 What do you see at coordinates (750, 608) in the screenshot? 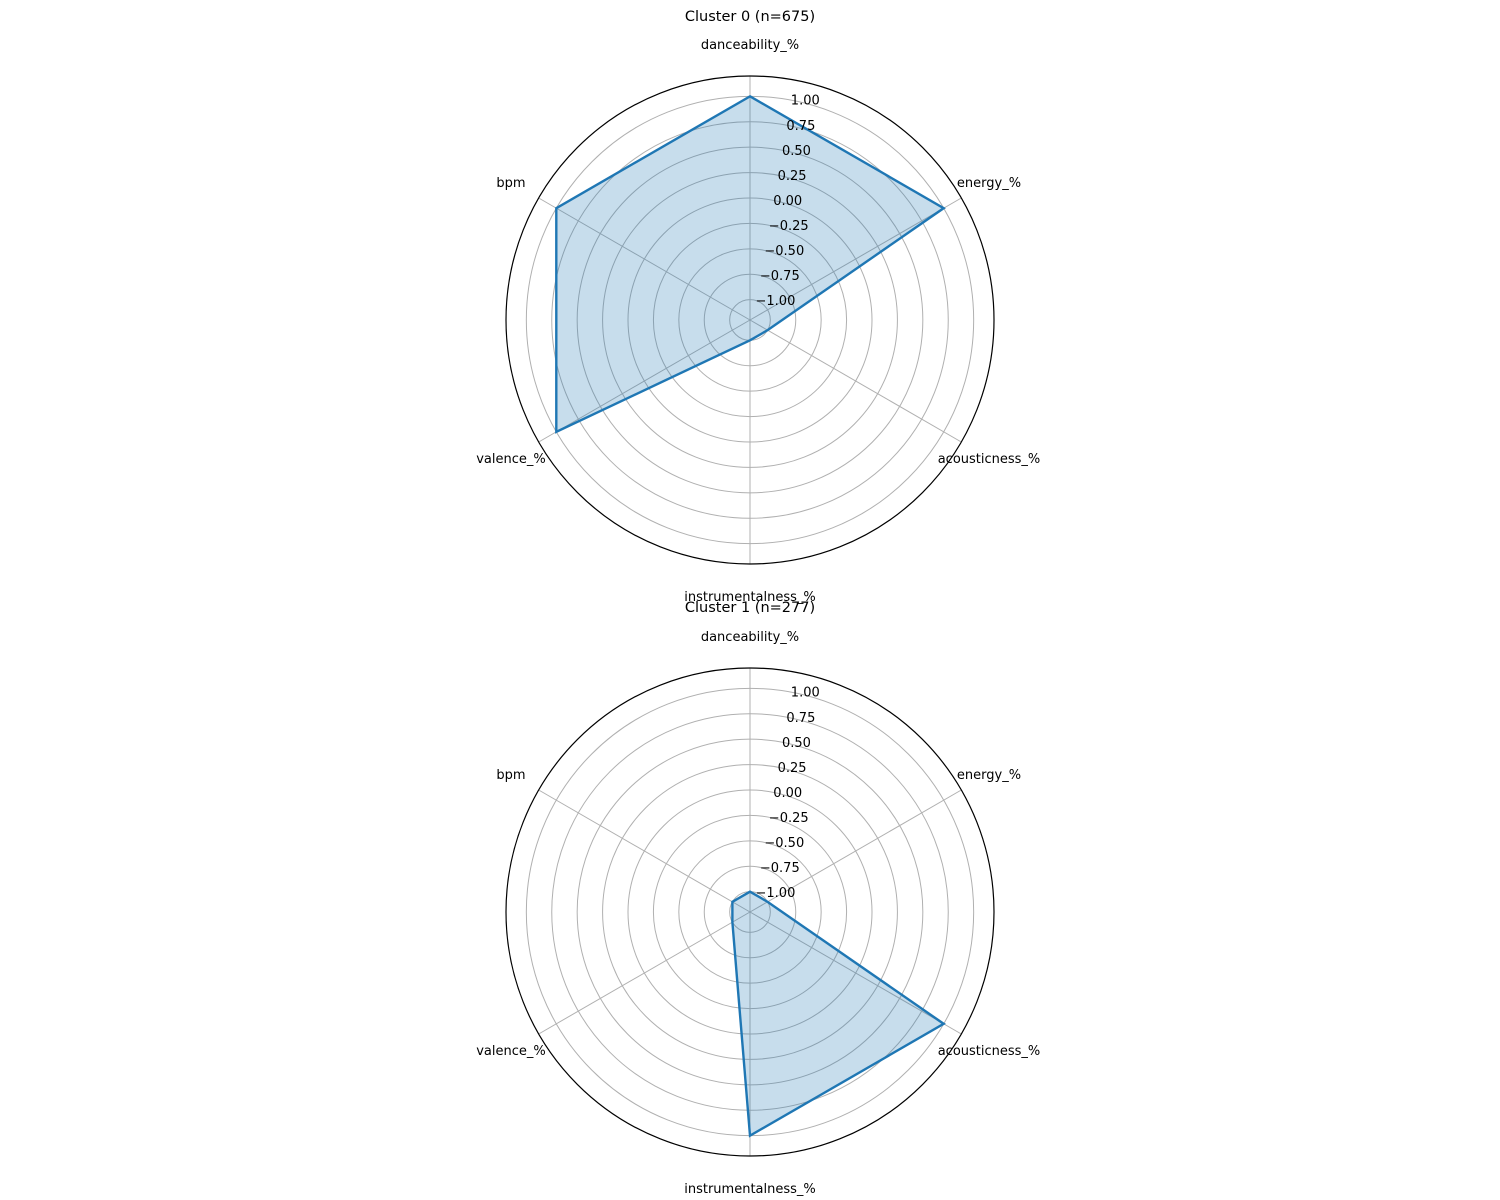
I see `chart-title: Cluster 1 (n=277)` at bounding box center [750, 608].